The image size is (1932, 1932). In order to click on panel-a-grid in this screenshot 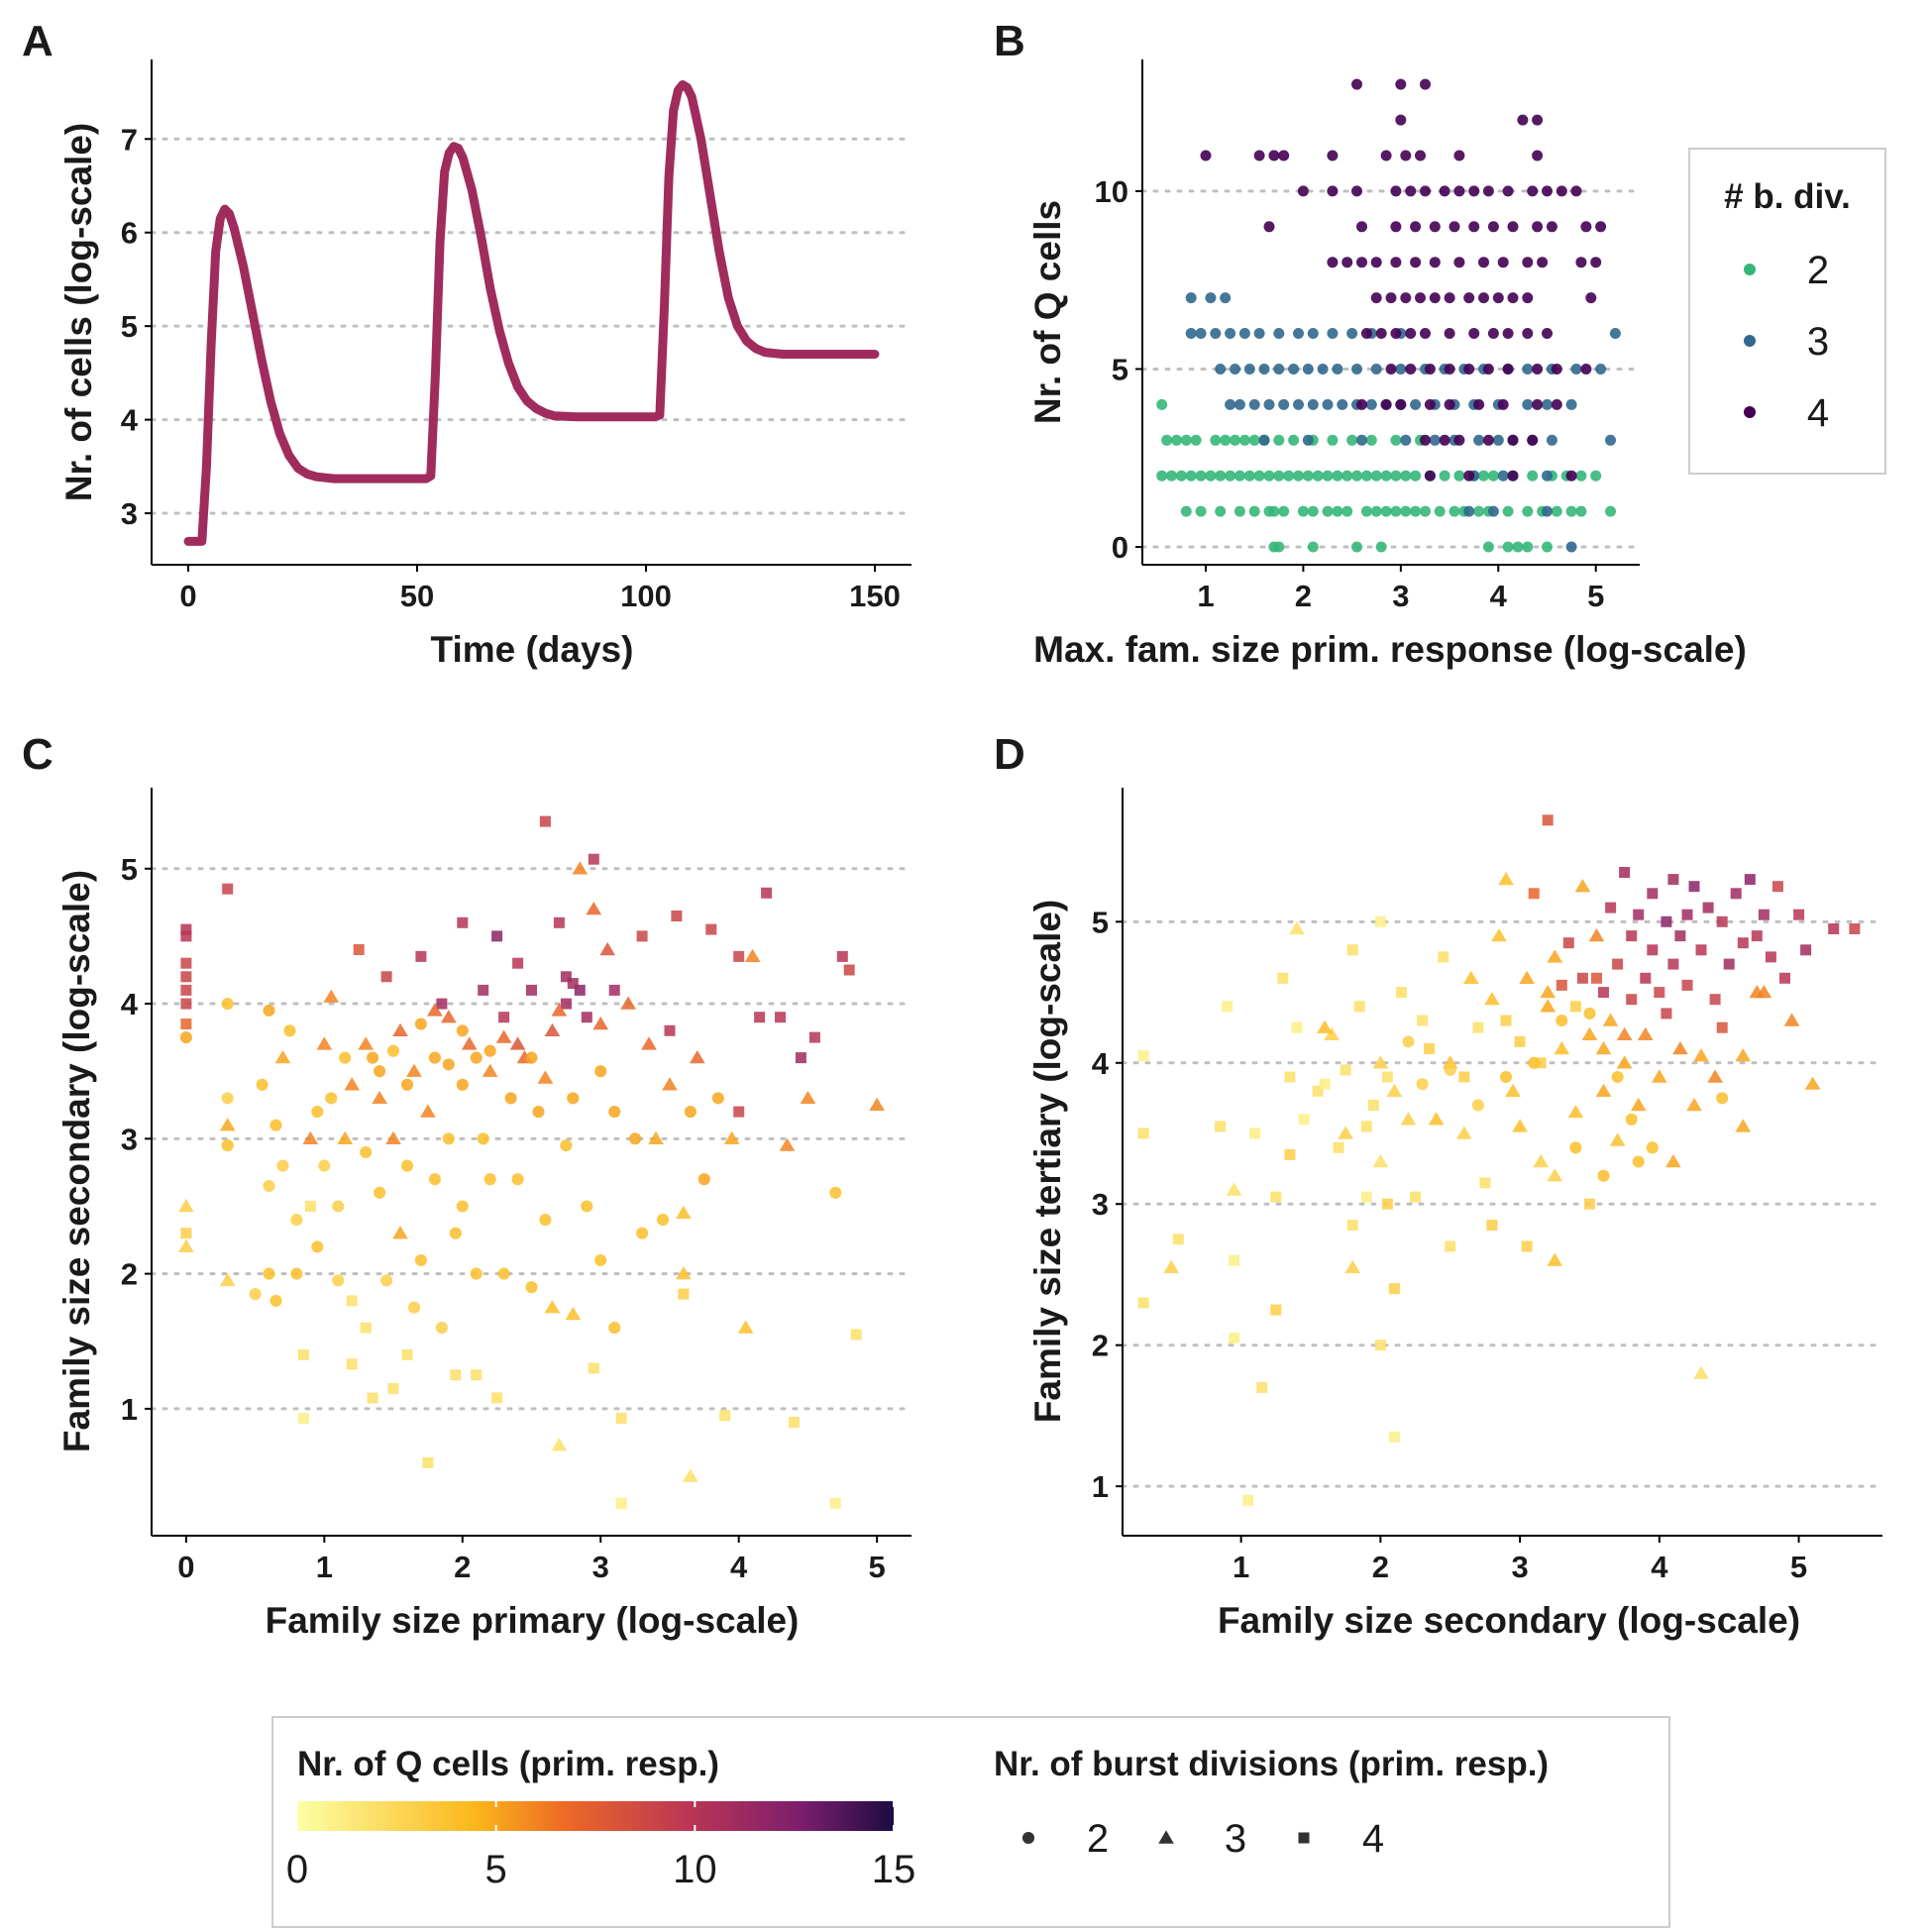, I will do `click(531, 326)`.